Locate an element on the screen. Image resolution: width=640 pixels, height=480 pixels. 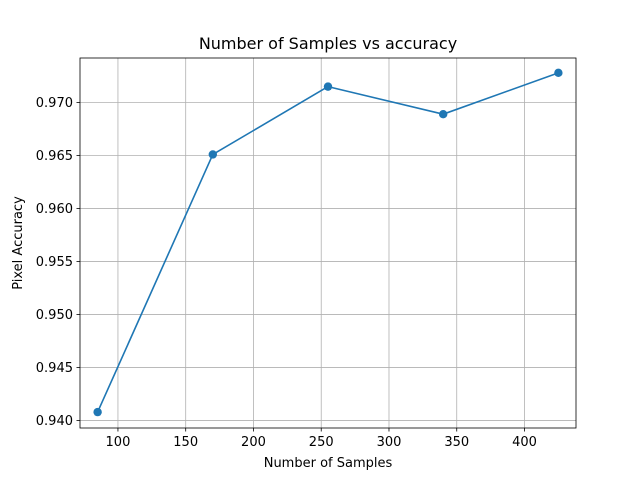
x-tick-label: 200 is located at coordinates (253, 442).